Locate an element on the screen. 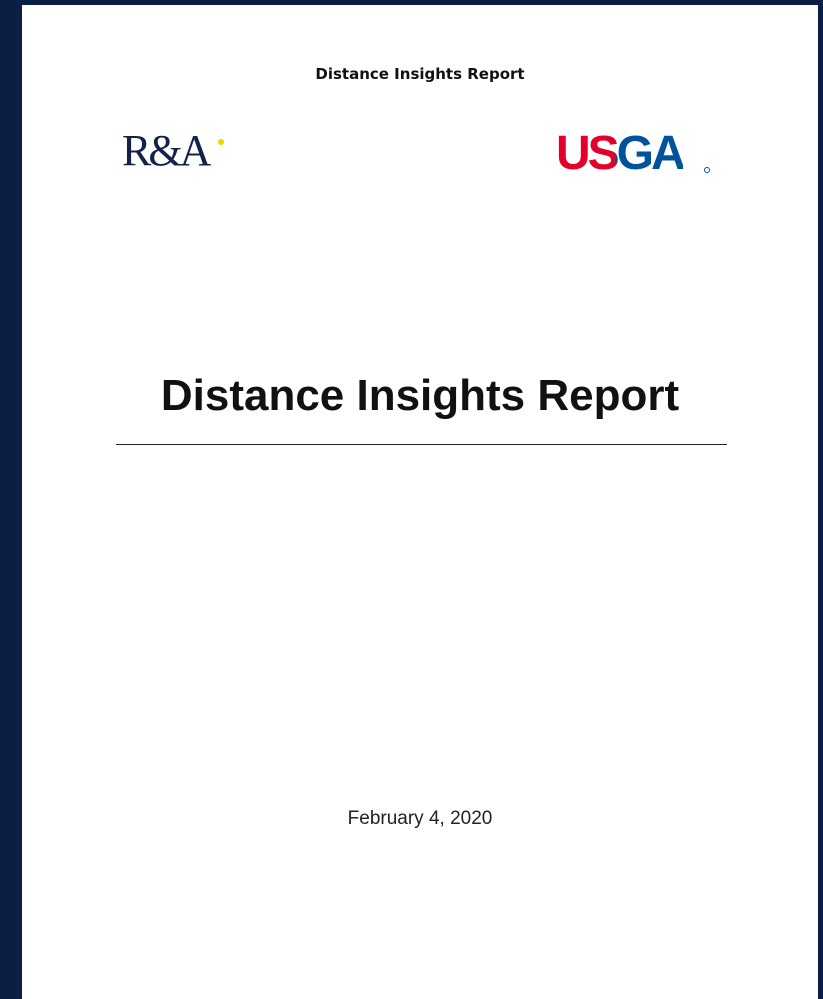 This screenshot has width=823, height=999. ra-logo: R&A is located at coordinates (166, 150).